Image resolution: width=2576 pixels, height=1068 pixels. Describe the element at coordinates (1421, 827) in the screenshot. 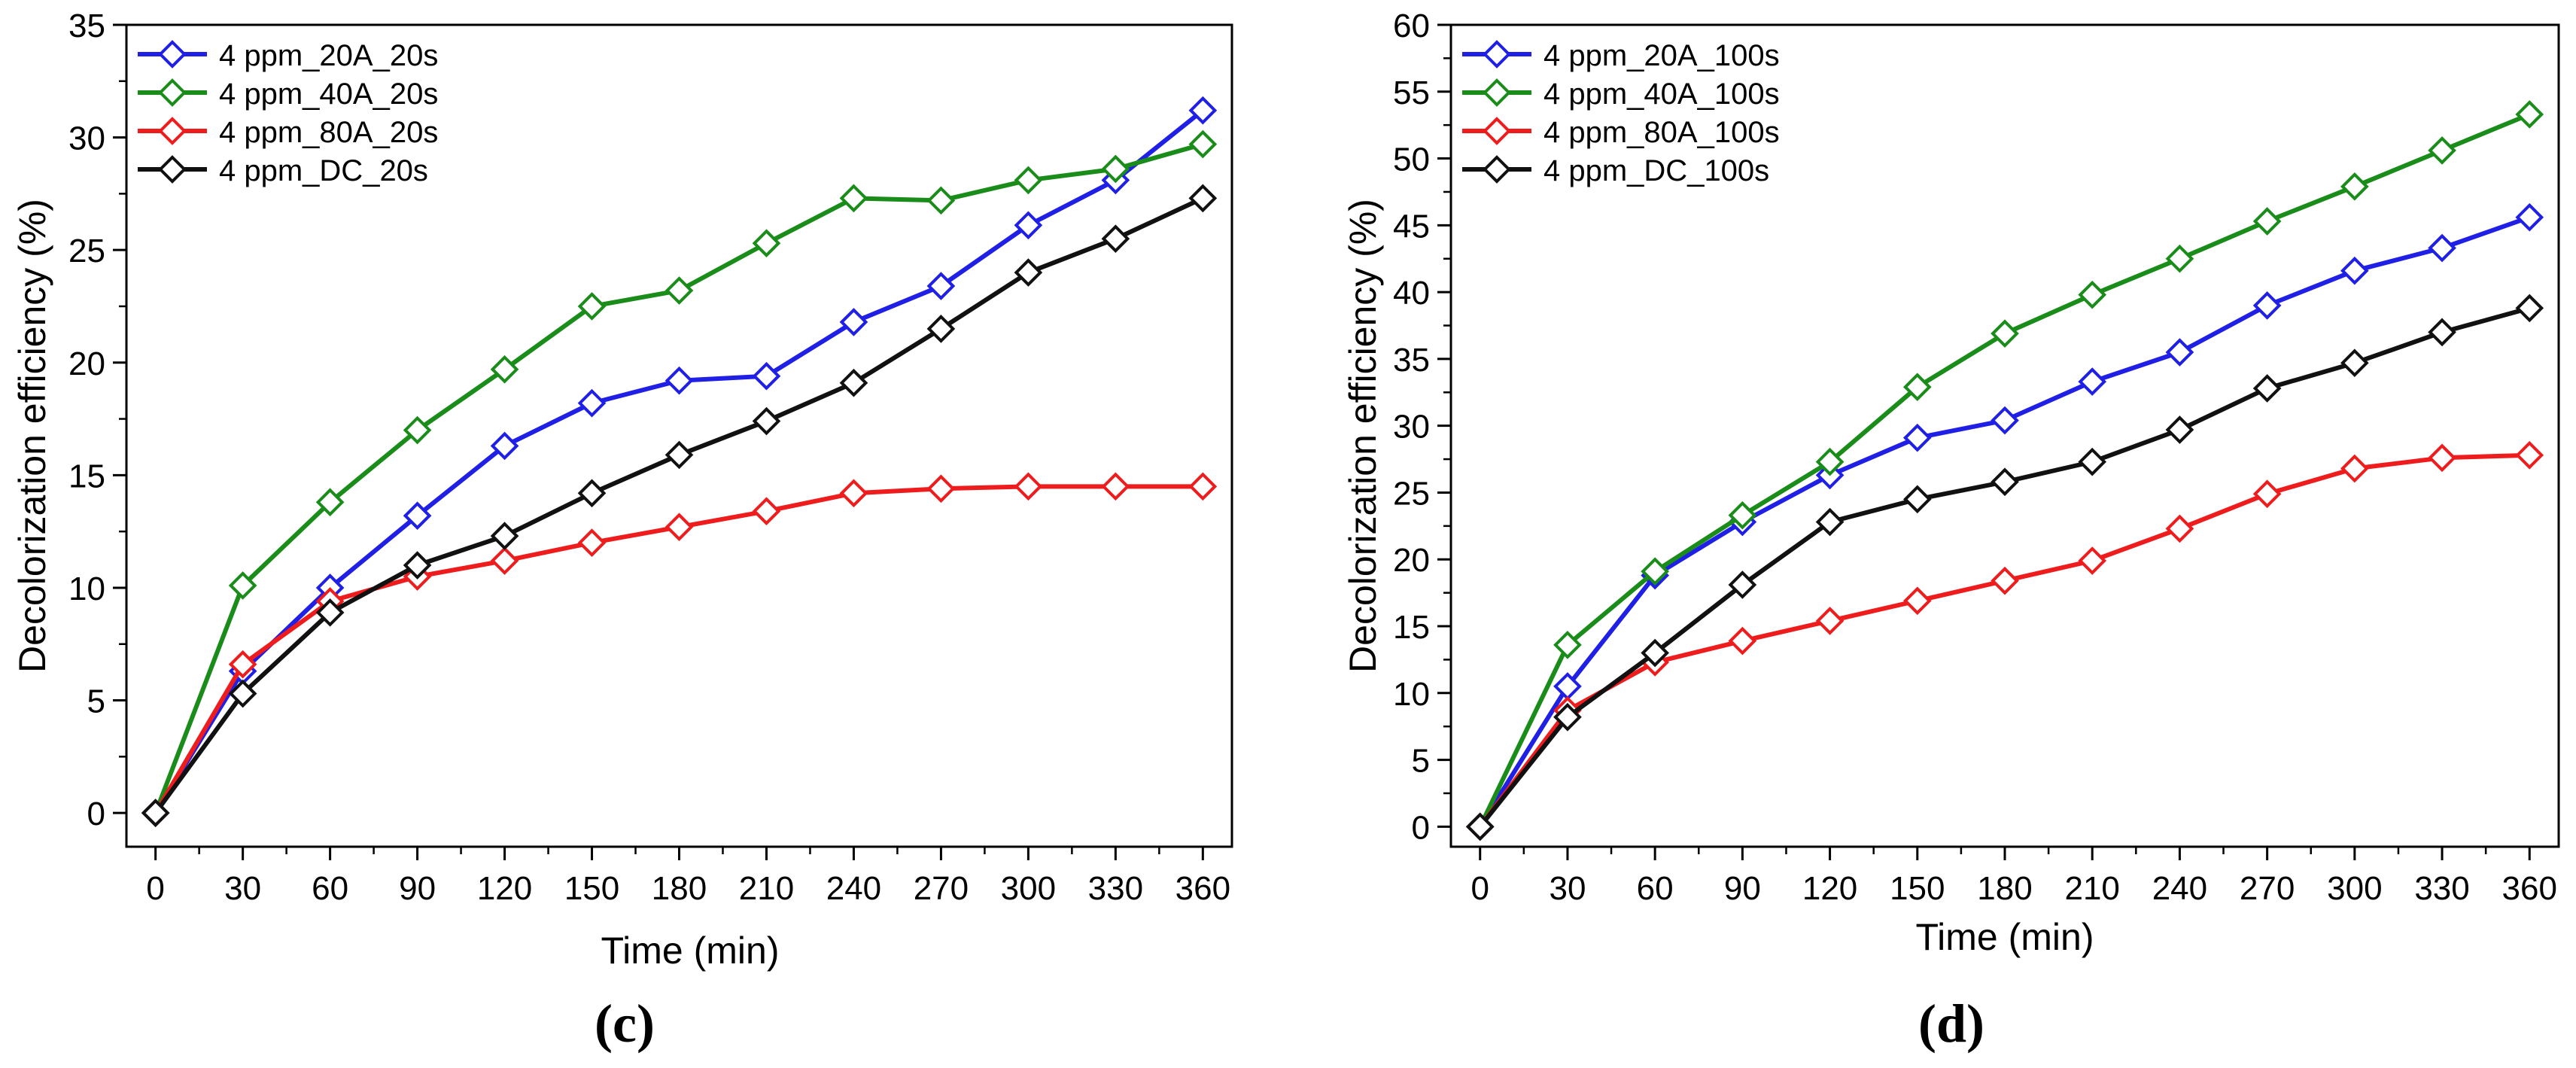

I see `y-tick-label: 0` at that location.